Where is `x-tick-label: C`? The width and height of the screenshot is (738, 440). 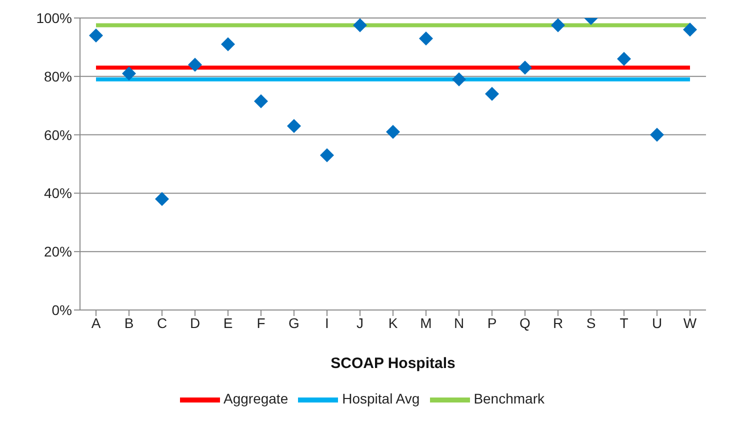
x-tick-label: C is located at coordinates (162, 322).